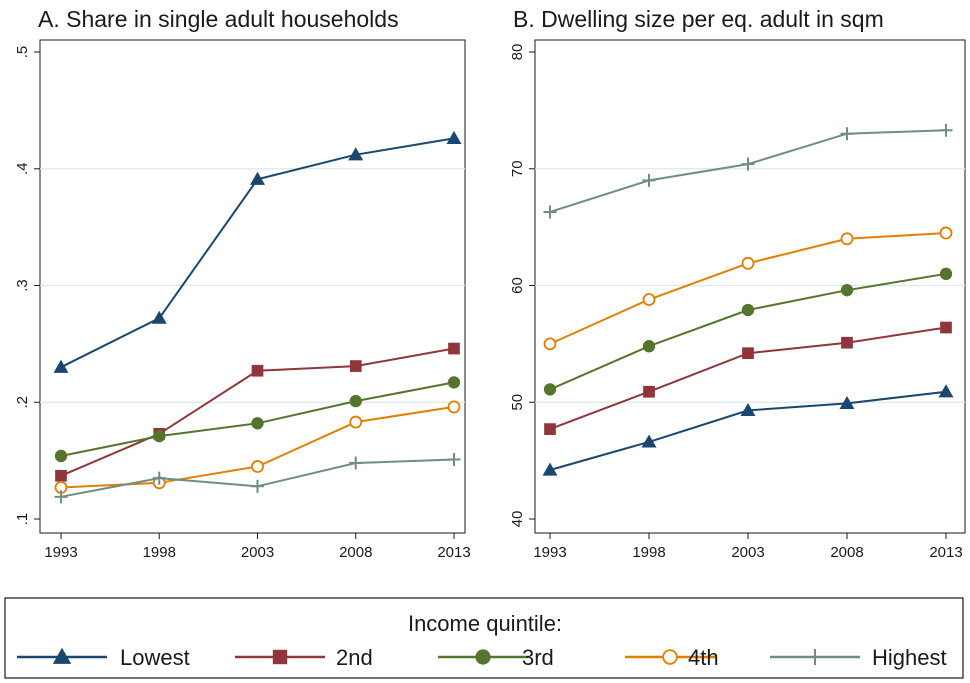  I want to click on panel-b-x-tick-label: 1993, so click(549, 552).